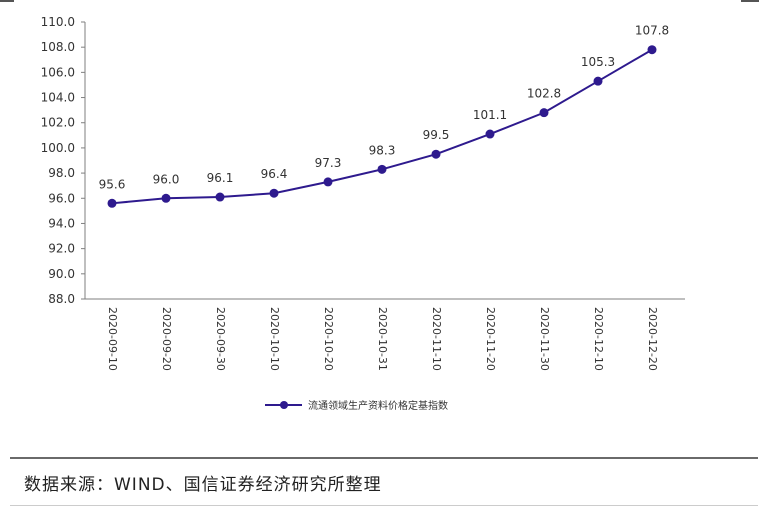 The image size is (767, 509). I want to click on y-tick-label: 102.0, so click(58, 123).